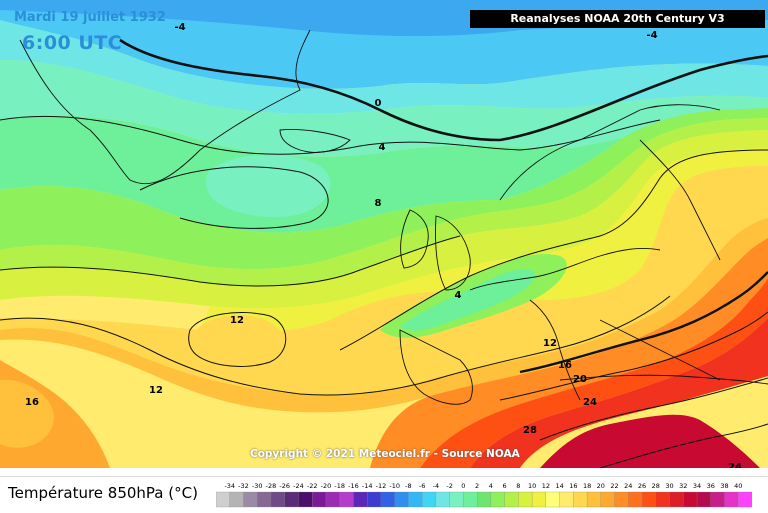 The width and height of the screenshot is (768, 513). Describe the element at coordinates (491, 486) in the screenshot. I see `legend-tick-label: 4` at that location.